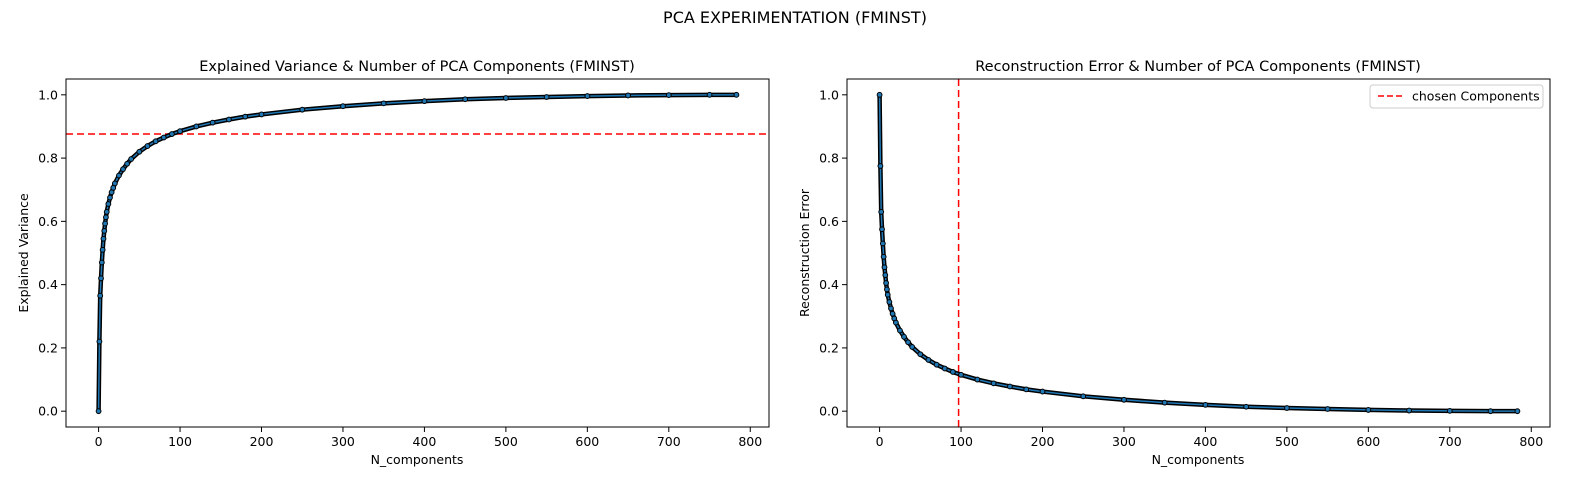  Describe the element at coordinates (99, 441) in the screenshot. I see `x-tick-label: 0` at that location.